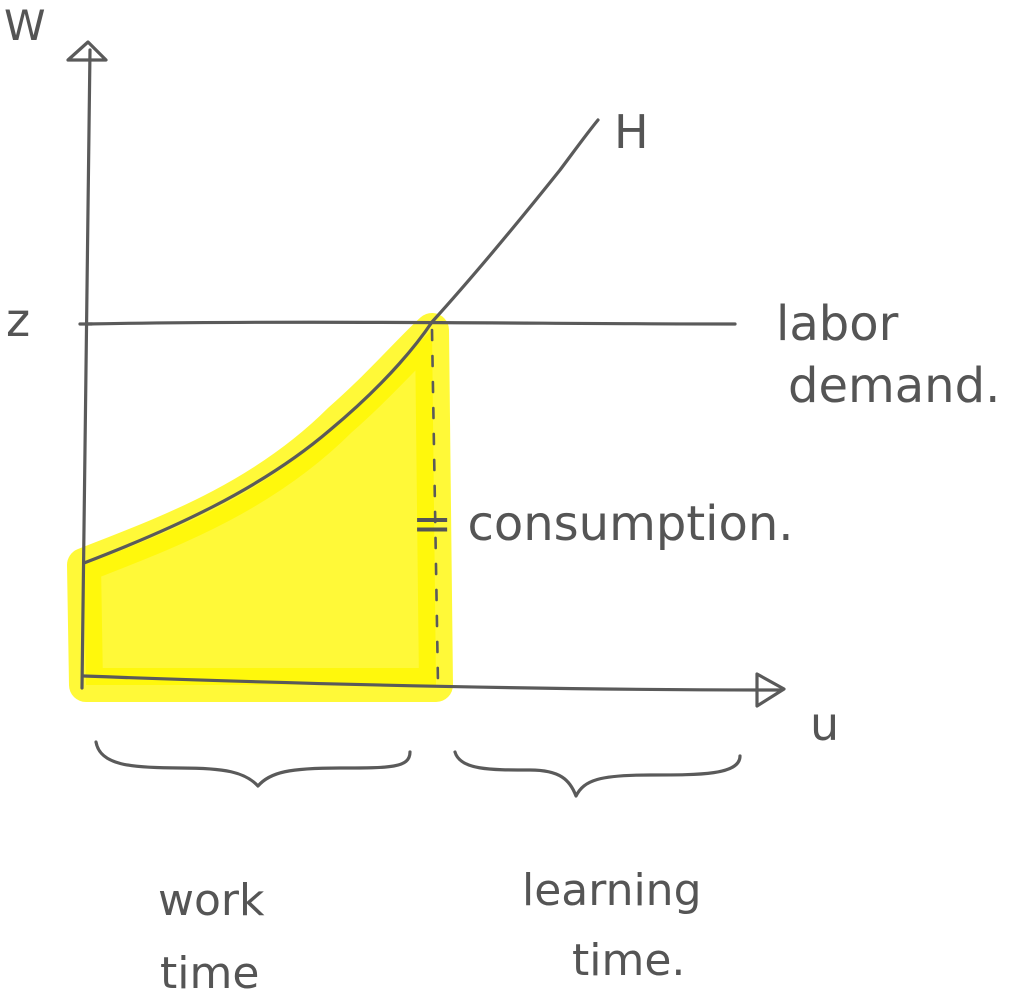  What do you see at coordinates (837, 324) in the screenshot?
I see `labor-demand-label-line1: labor` at bounding box center [837, 324].